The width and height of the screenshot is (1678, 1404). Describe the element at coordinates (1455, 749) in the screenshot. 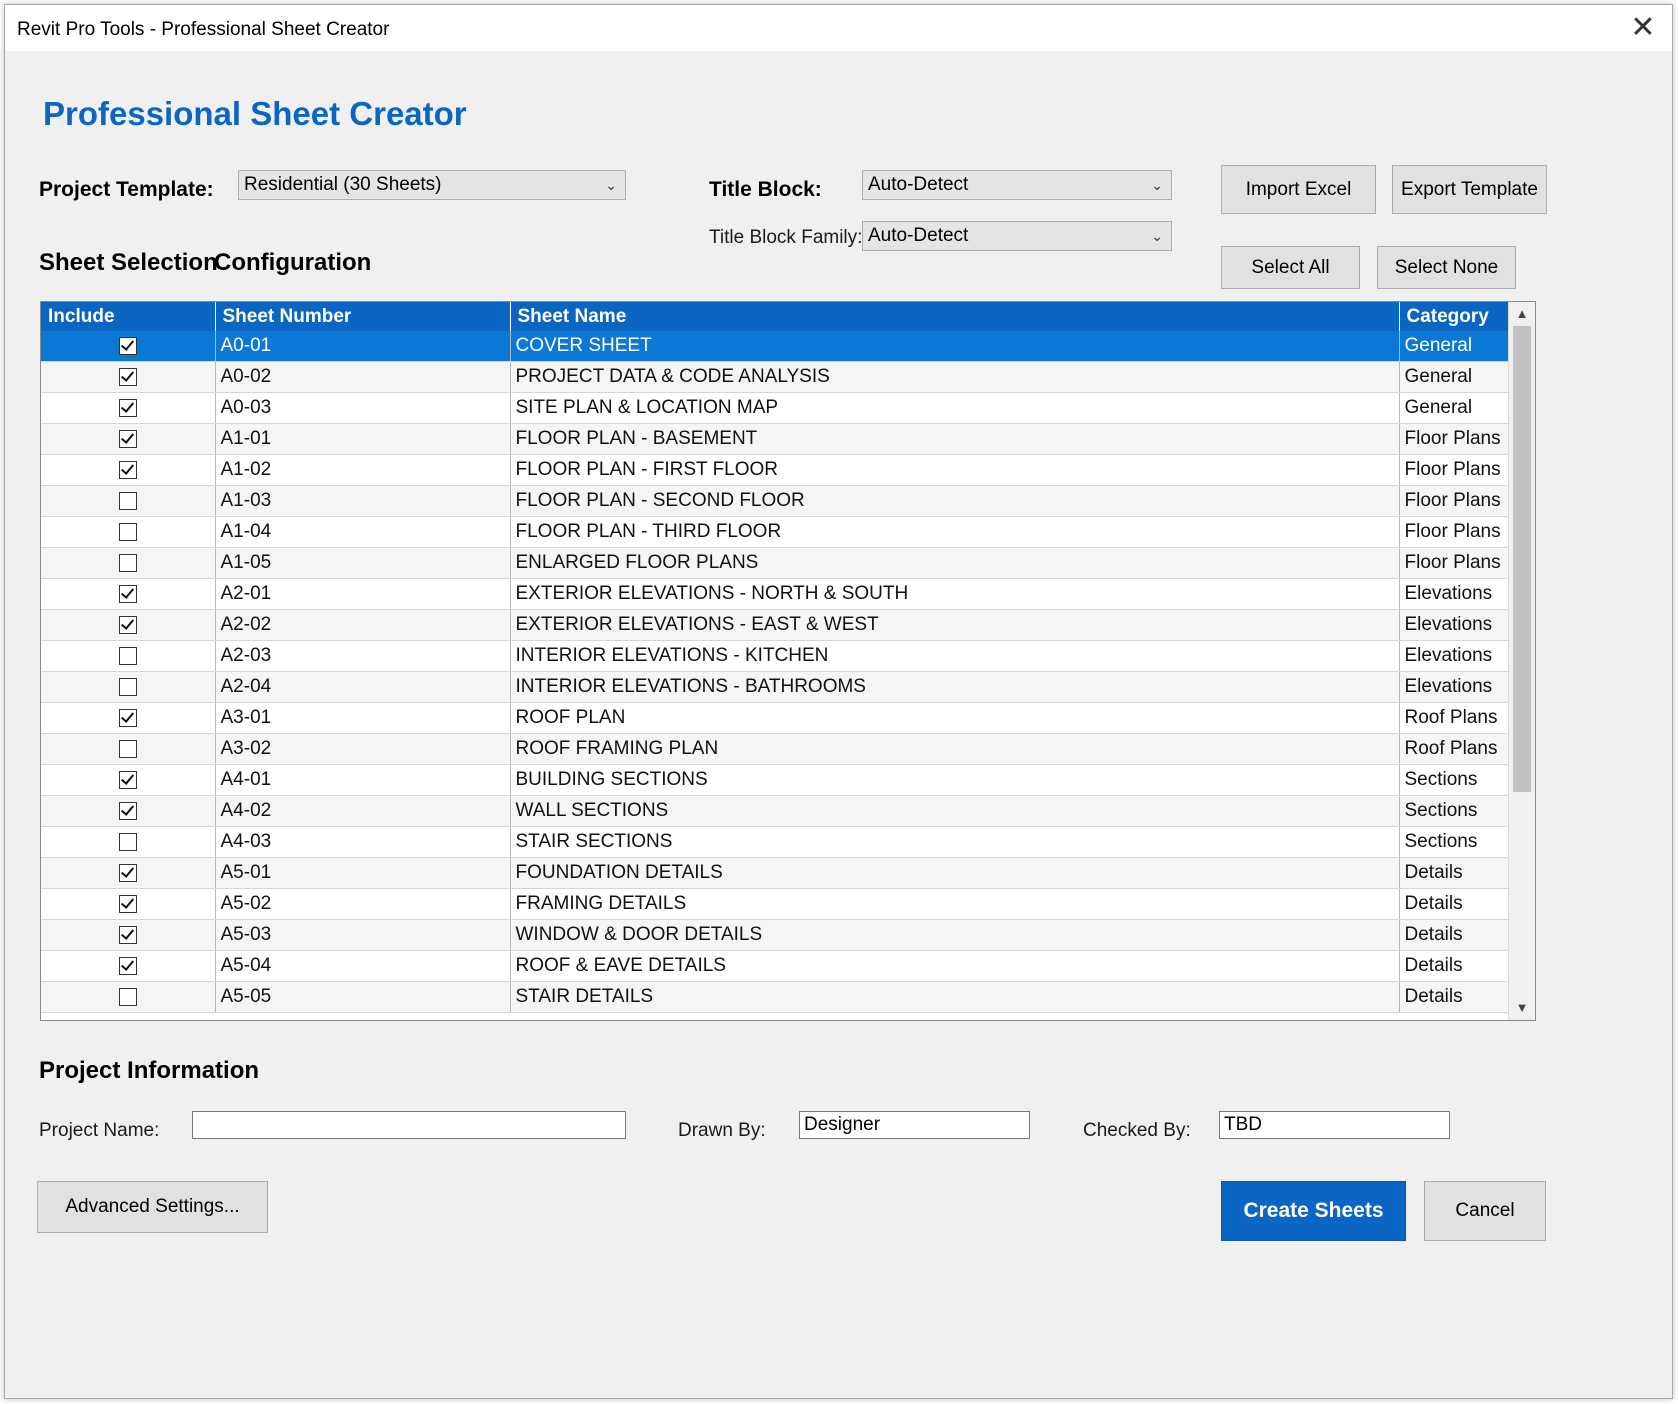

I see `category-cell: Roof Plans` at that location.